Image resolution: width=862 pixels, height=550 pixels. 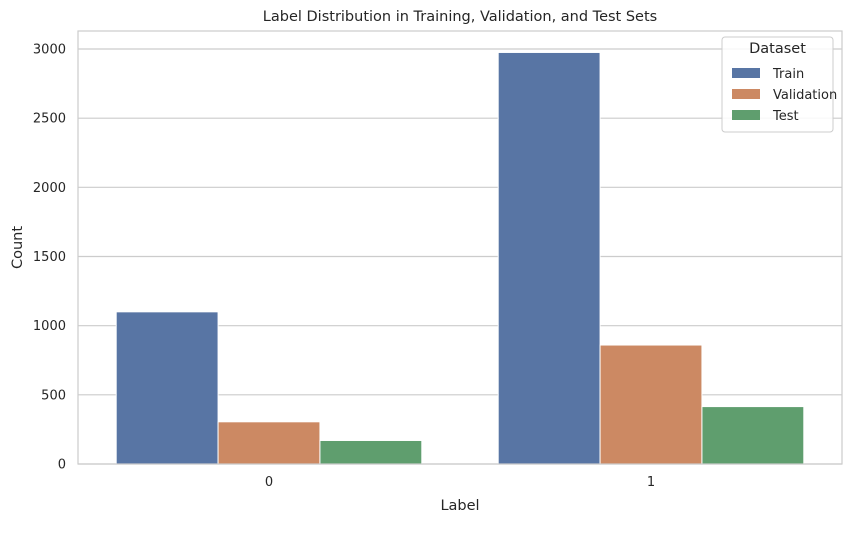 I want to click on legend-box, so click(x=777, y=84).